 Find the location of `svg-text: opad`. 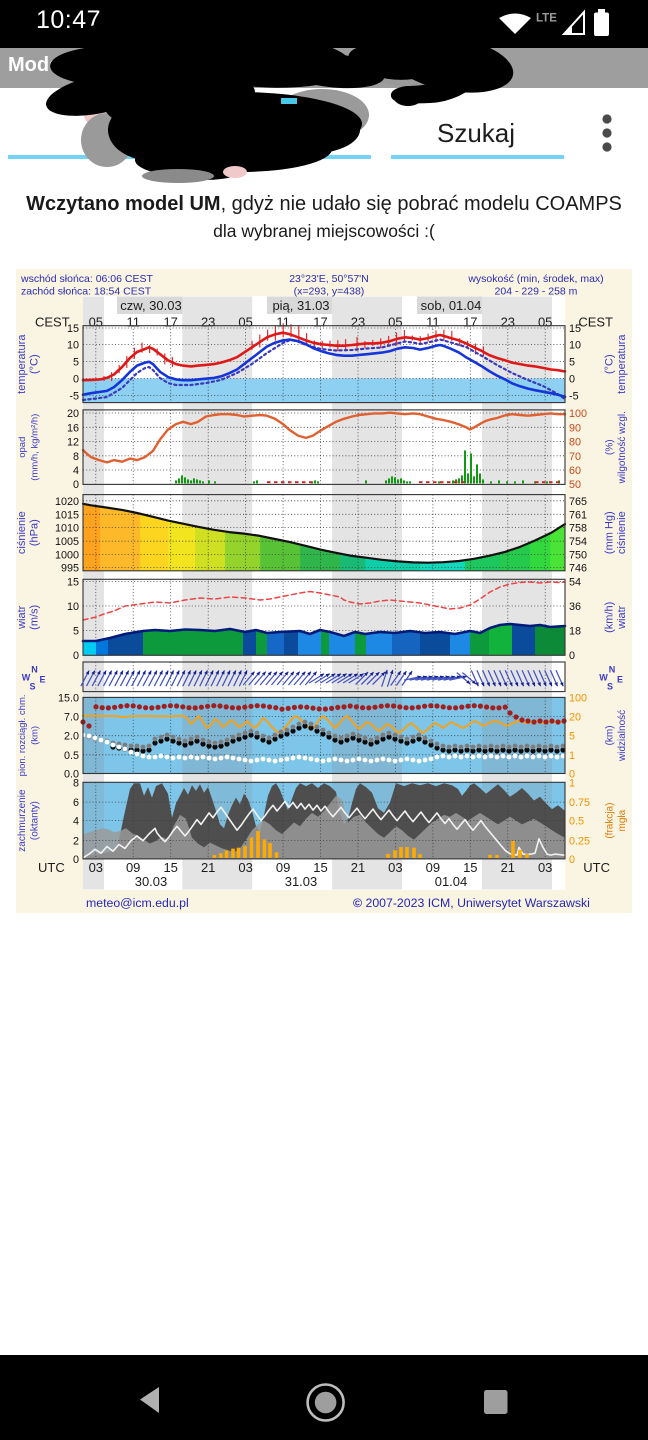

svg-text: opad is located at coordinates (22, 447).